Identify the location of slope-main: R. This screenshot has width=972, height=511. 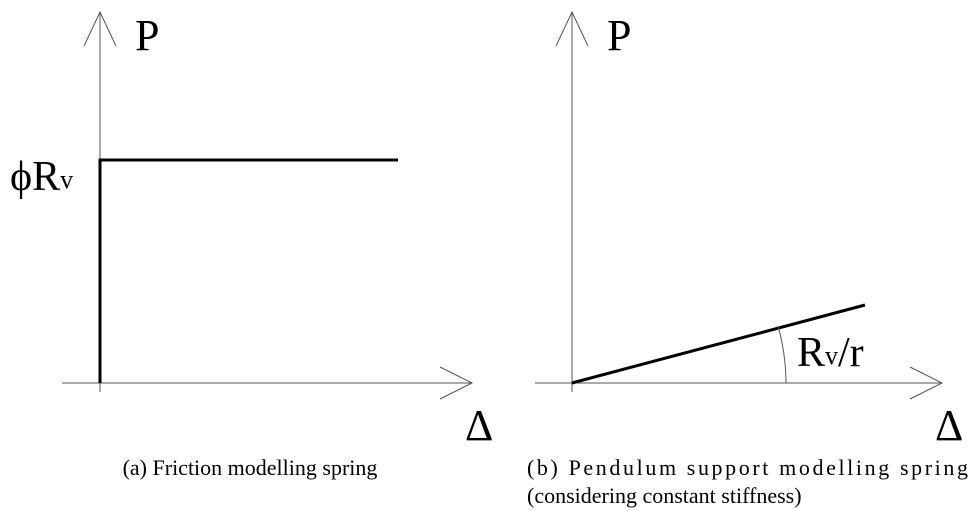
(811, 353).